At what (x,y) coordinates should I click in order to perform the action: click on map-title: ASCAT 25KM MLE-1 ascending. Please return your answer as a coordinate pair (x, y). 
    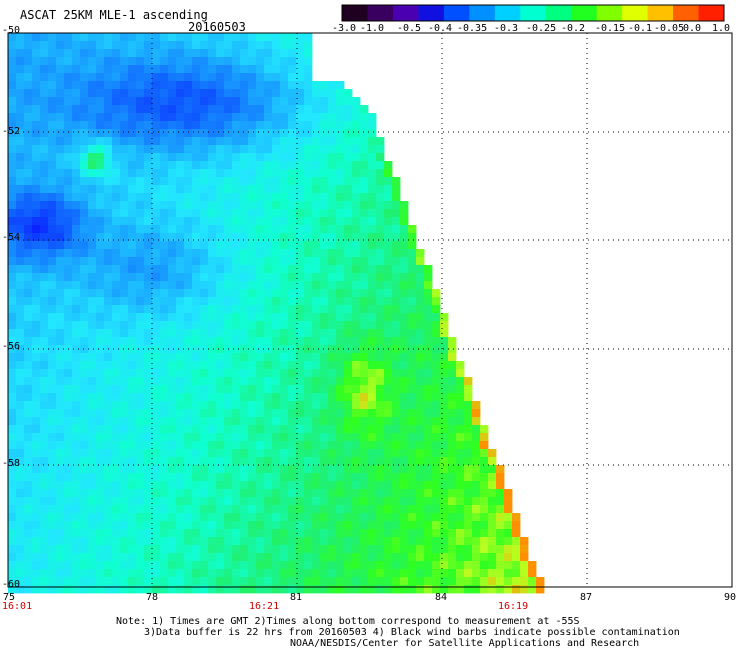
    Looking at the image, I should click on (114, 15).